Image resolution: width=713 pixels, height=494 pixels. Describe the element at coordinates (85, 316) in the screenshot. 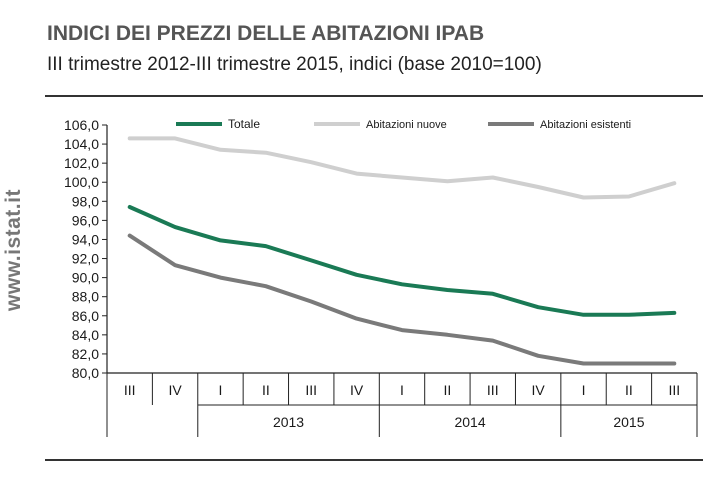

I see `y-tick-label: 86,0` at that location.